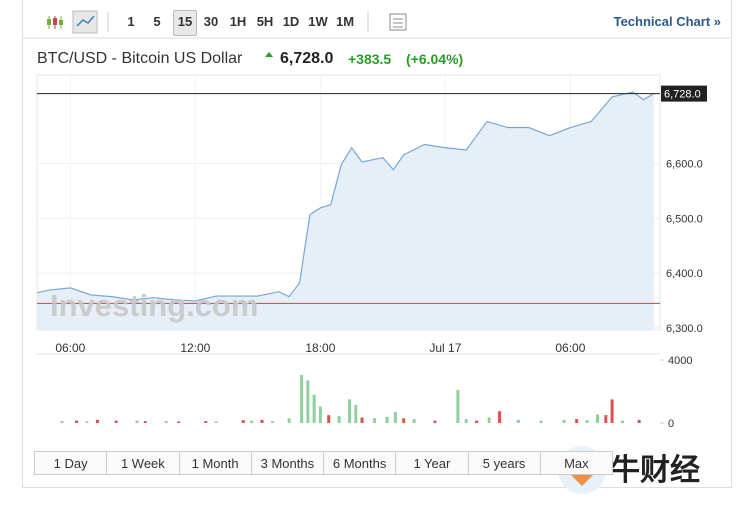 The image size is (749, 505). I want to click on range-button: 1 Year, so click(432, 463).